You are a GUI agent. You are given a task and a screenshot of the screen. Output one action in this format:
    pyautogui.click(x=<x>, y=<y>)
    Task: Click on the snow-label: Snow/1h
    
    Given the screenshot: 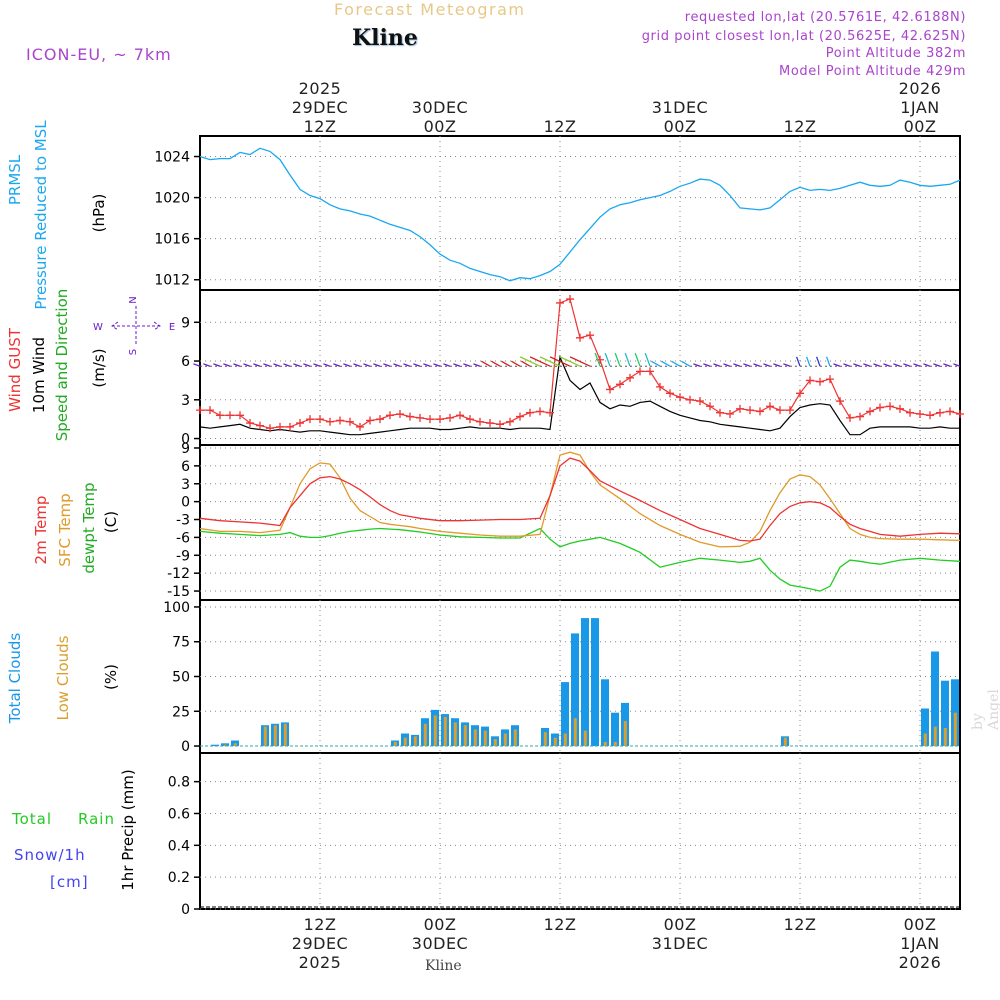 What is the action you would take?
    pyautogui.click(x=50, y=855)
    